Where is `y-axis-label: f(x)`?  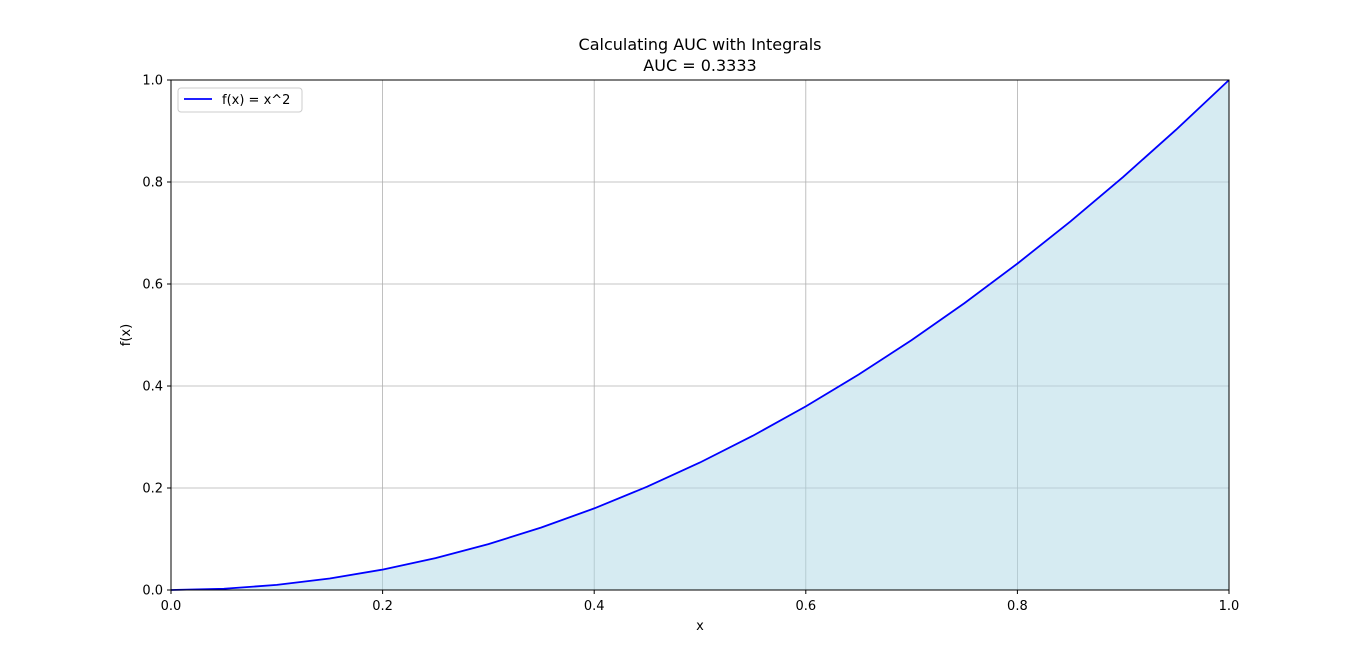
y-axis-label: f(x) is located at coordinates (126, 335).